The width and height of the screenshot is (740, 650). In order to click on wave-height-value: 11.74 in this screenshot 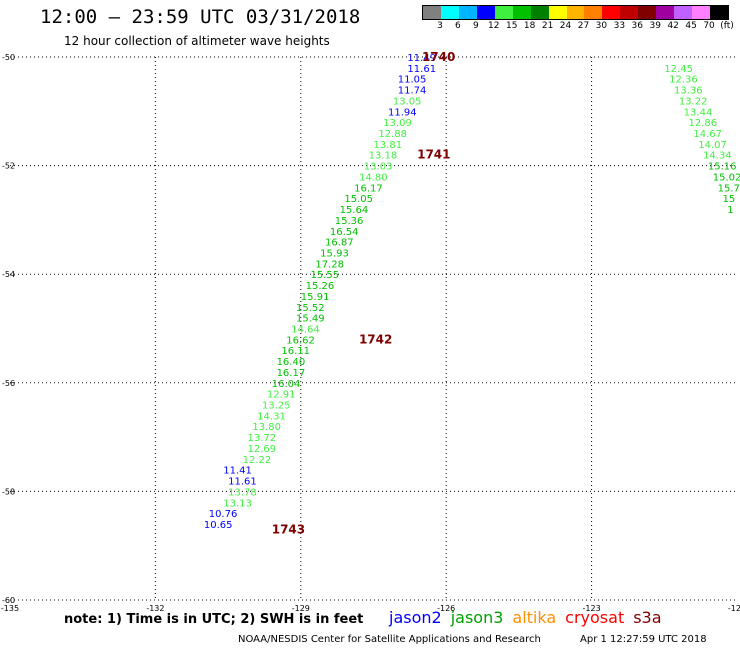, I will do `click(412, 91)`.